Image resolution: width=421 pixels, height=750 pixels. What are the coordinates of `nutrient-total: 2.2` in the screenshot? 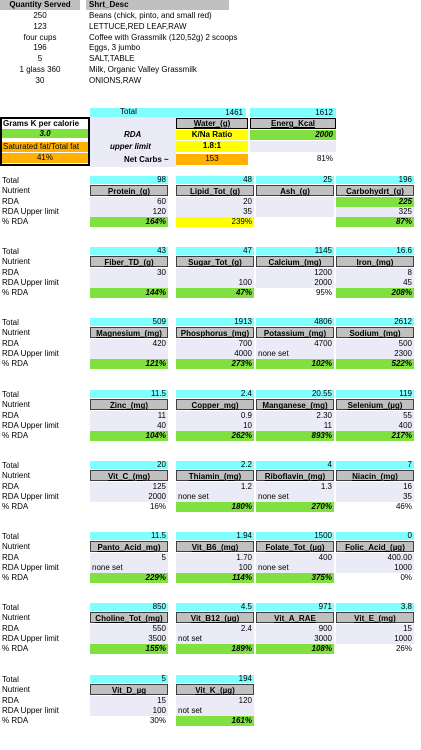 It's located at (215, 465).